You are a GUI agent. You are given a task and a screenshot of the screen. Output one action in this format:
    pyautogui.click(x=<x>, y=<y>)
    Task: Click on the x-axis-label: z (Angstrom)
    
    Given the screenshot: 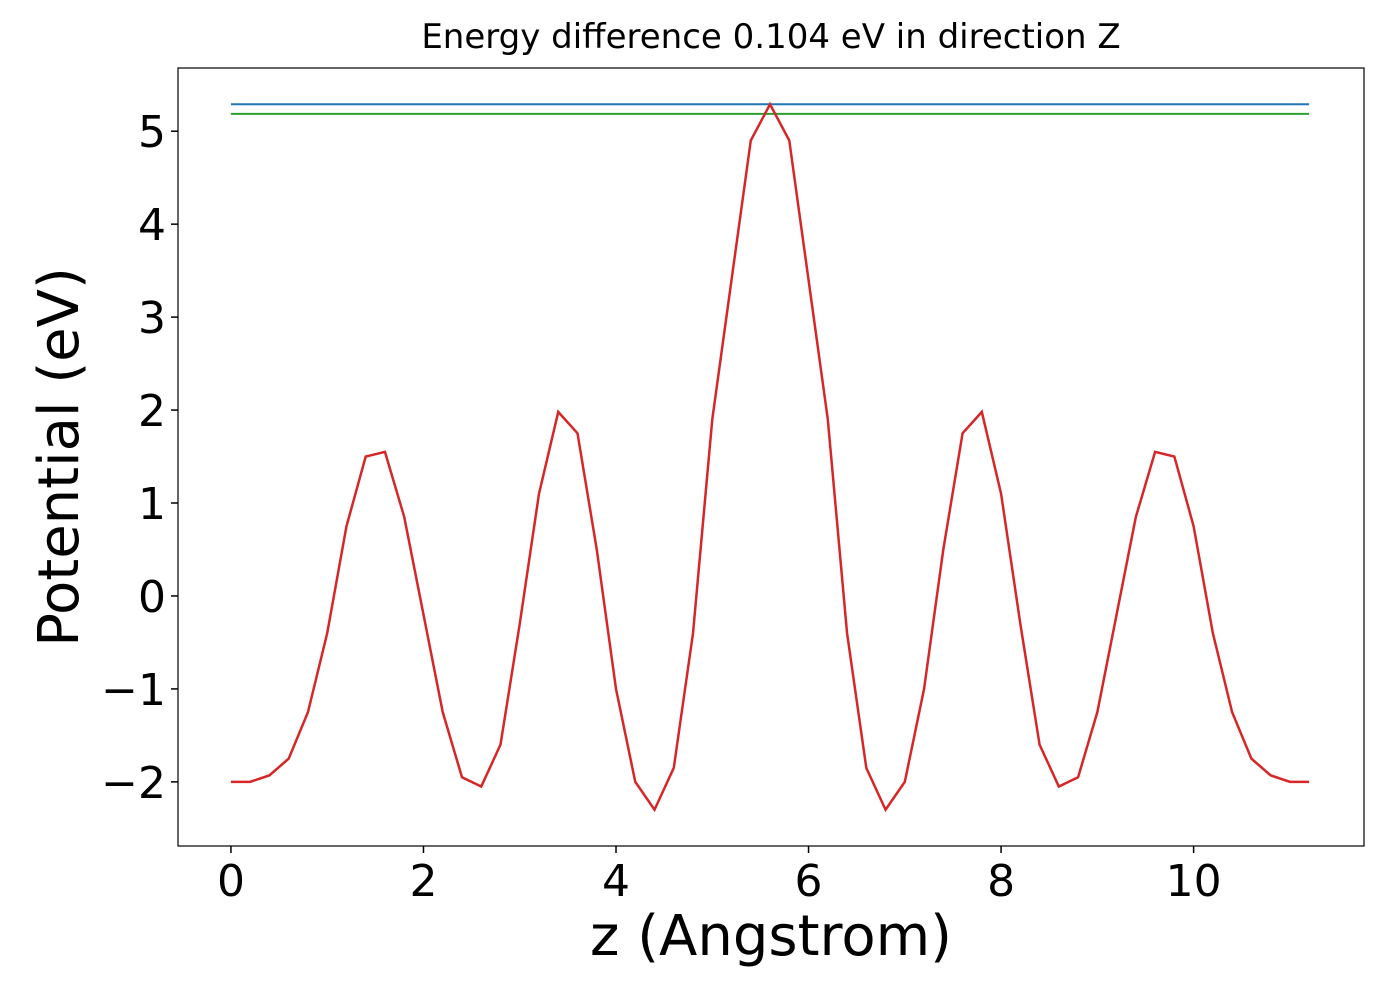 What is the action you would take?
    pyautogui.click(x=771, y=936)
    